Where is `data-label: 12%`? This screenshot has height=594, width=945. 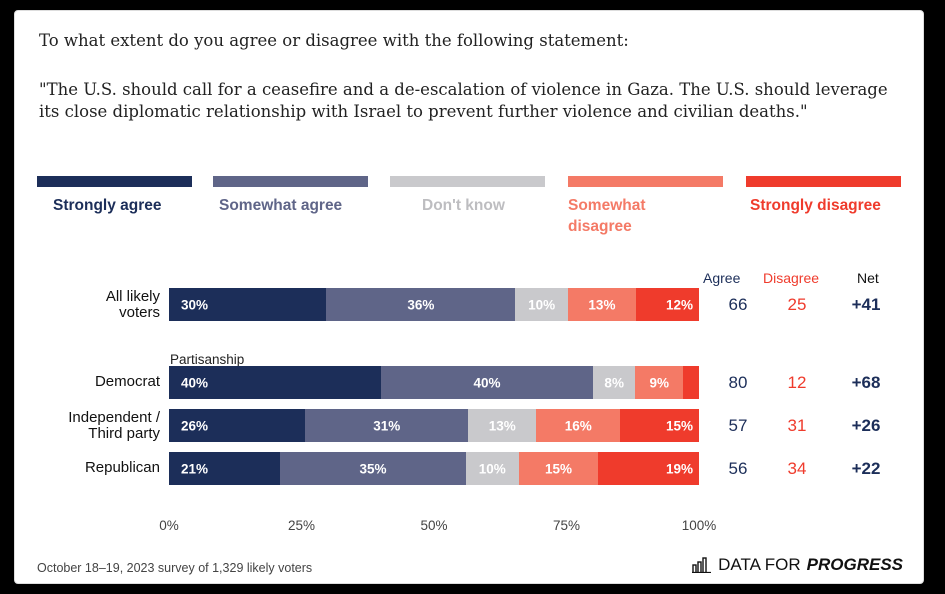 data-label: 12% is located at coordinates (679, 304).